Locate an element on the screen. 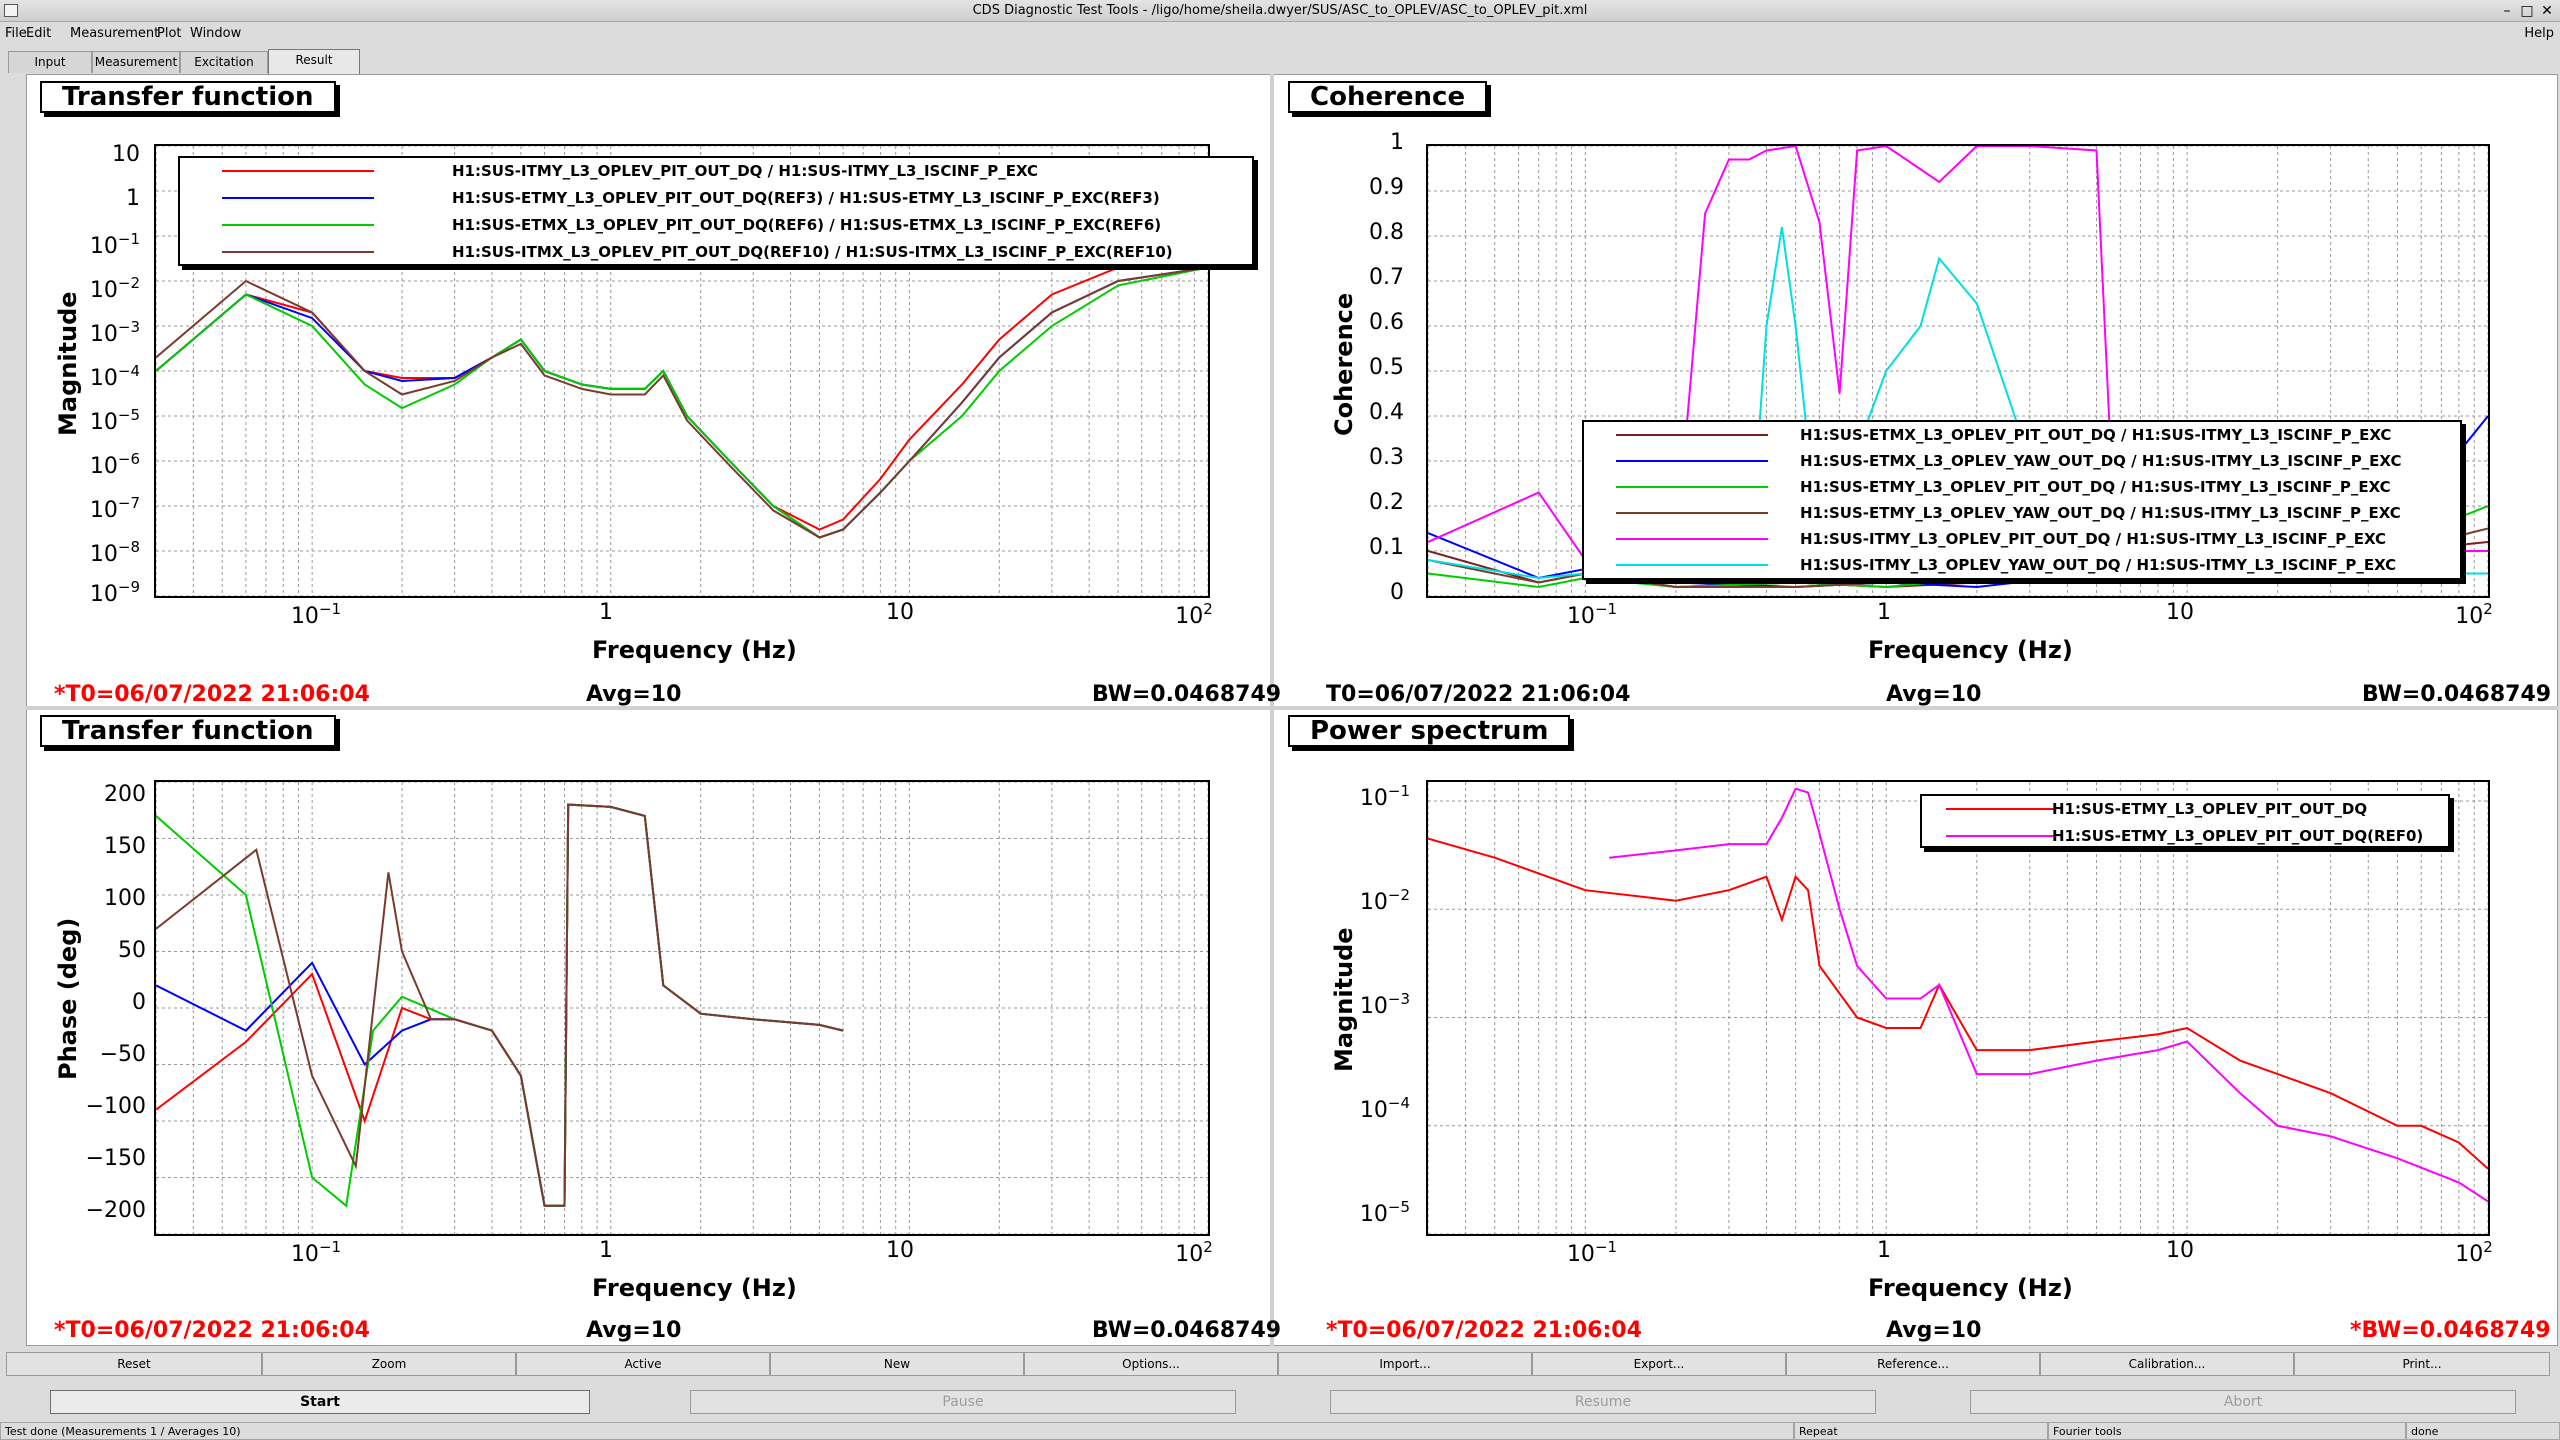 This screenshot has width=2560, height=1440. psd-plot-svg is located at coordinates (1958, 1008).